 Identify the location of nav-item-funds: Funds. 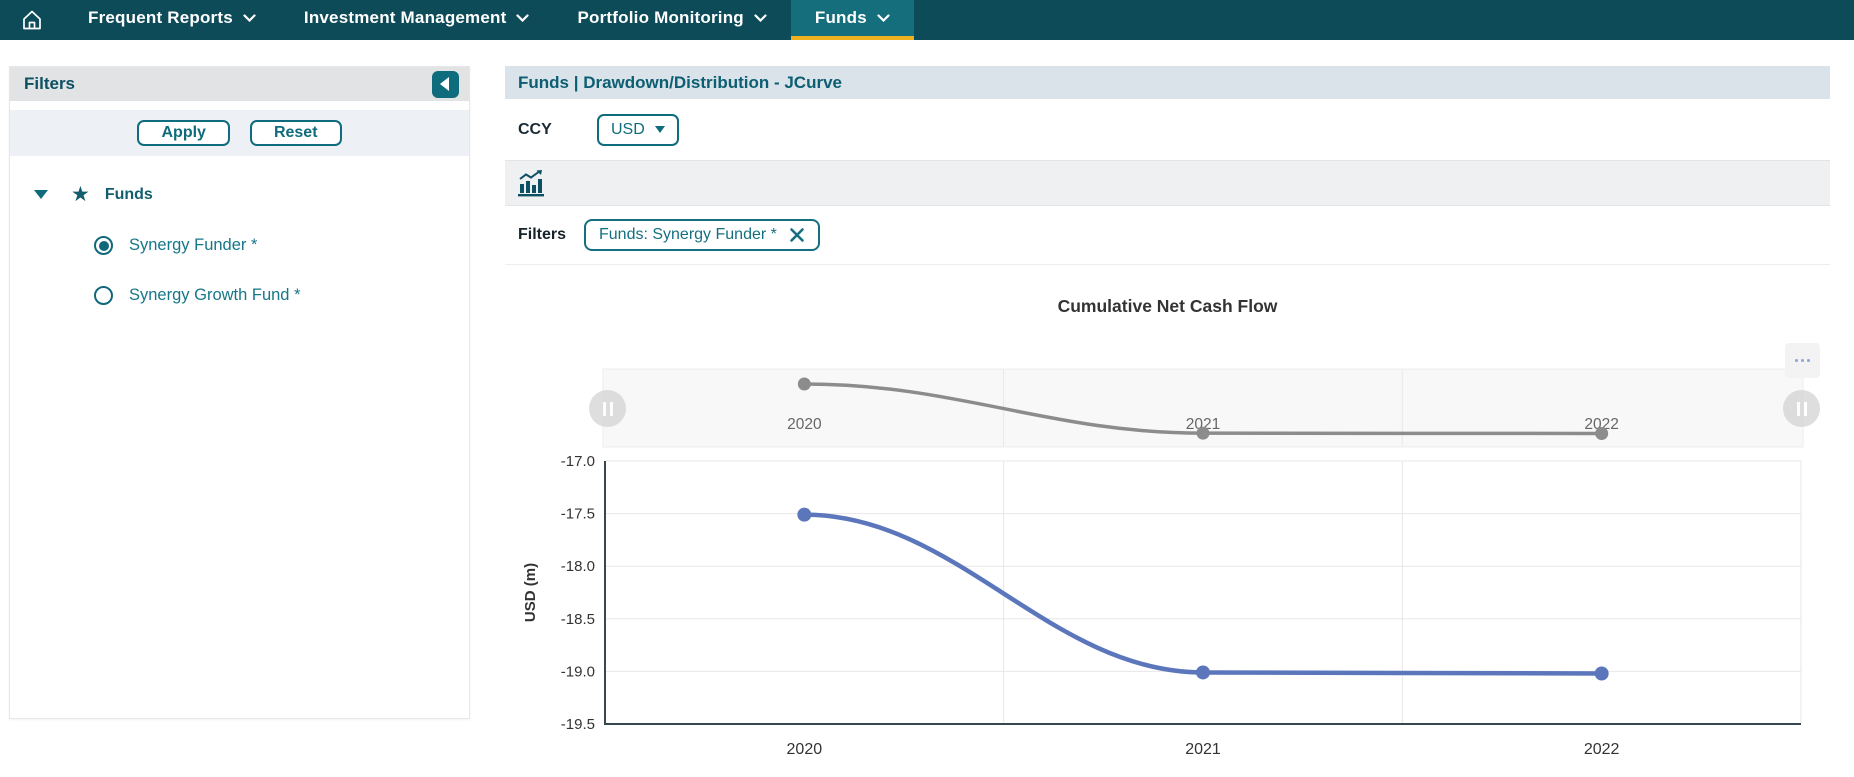
(852, 20).